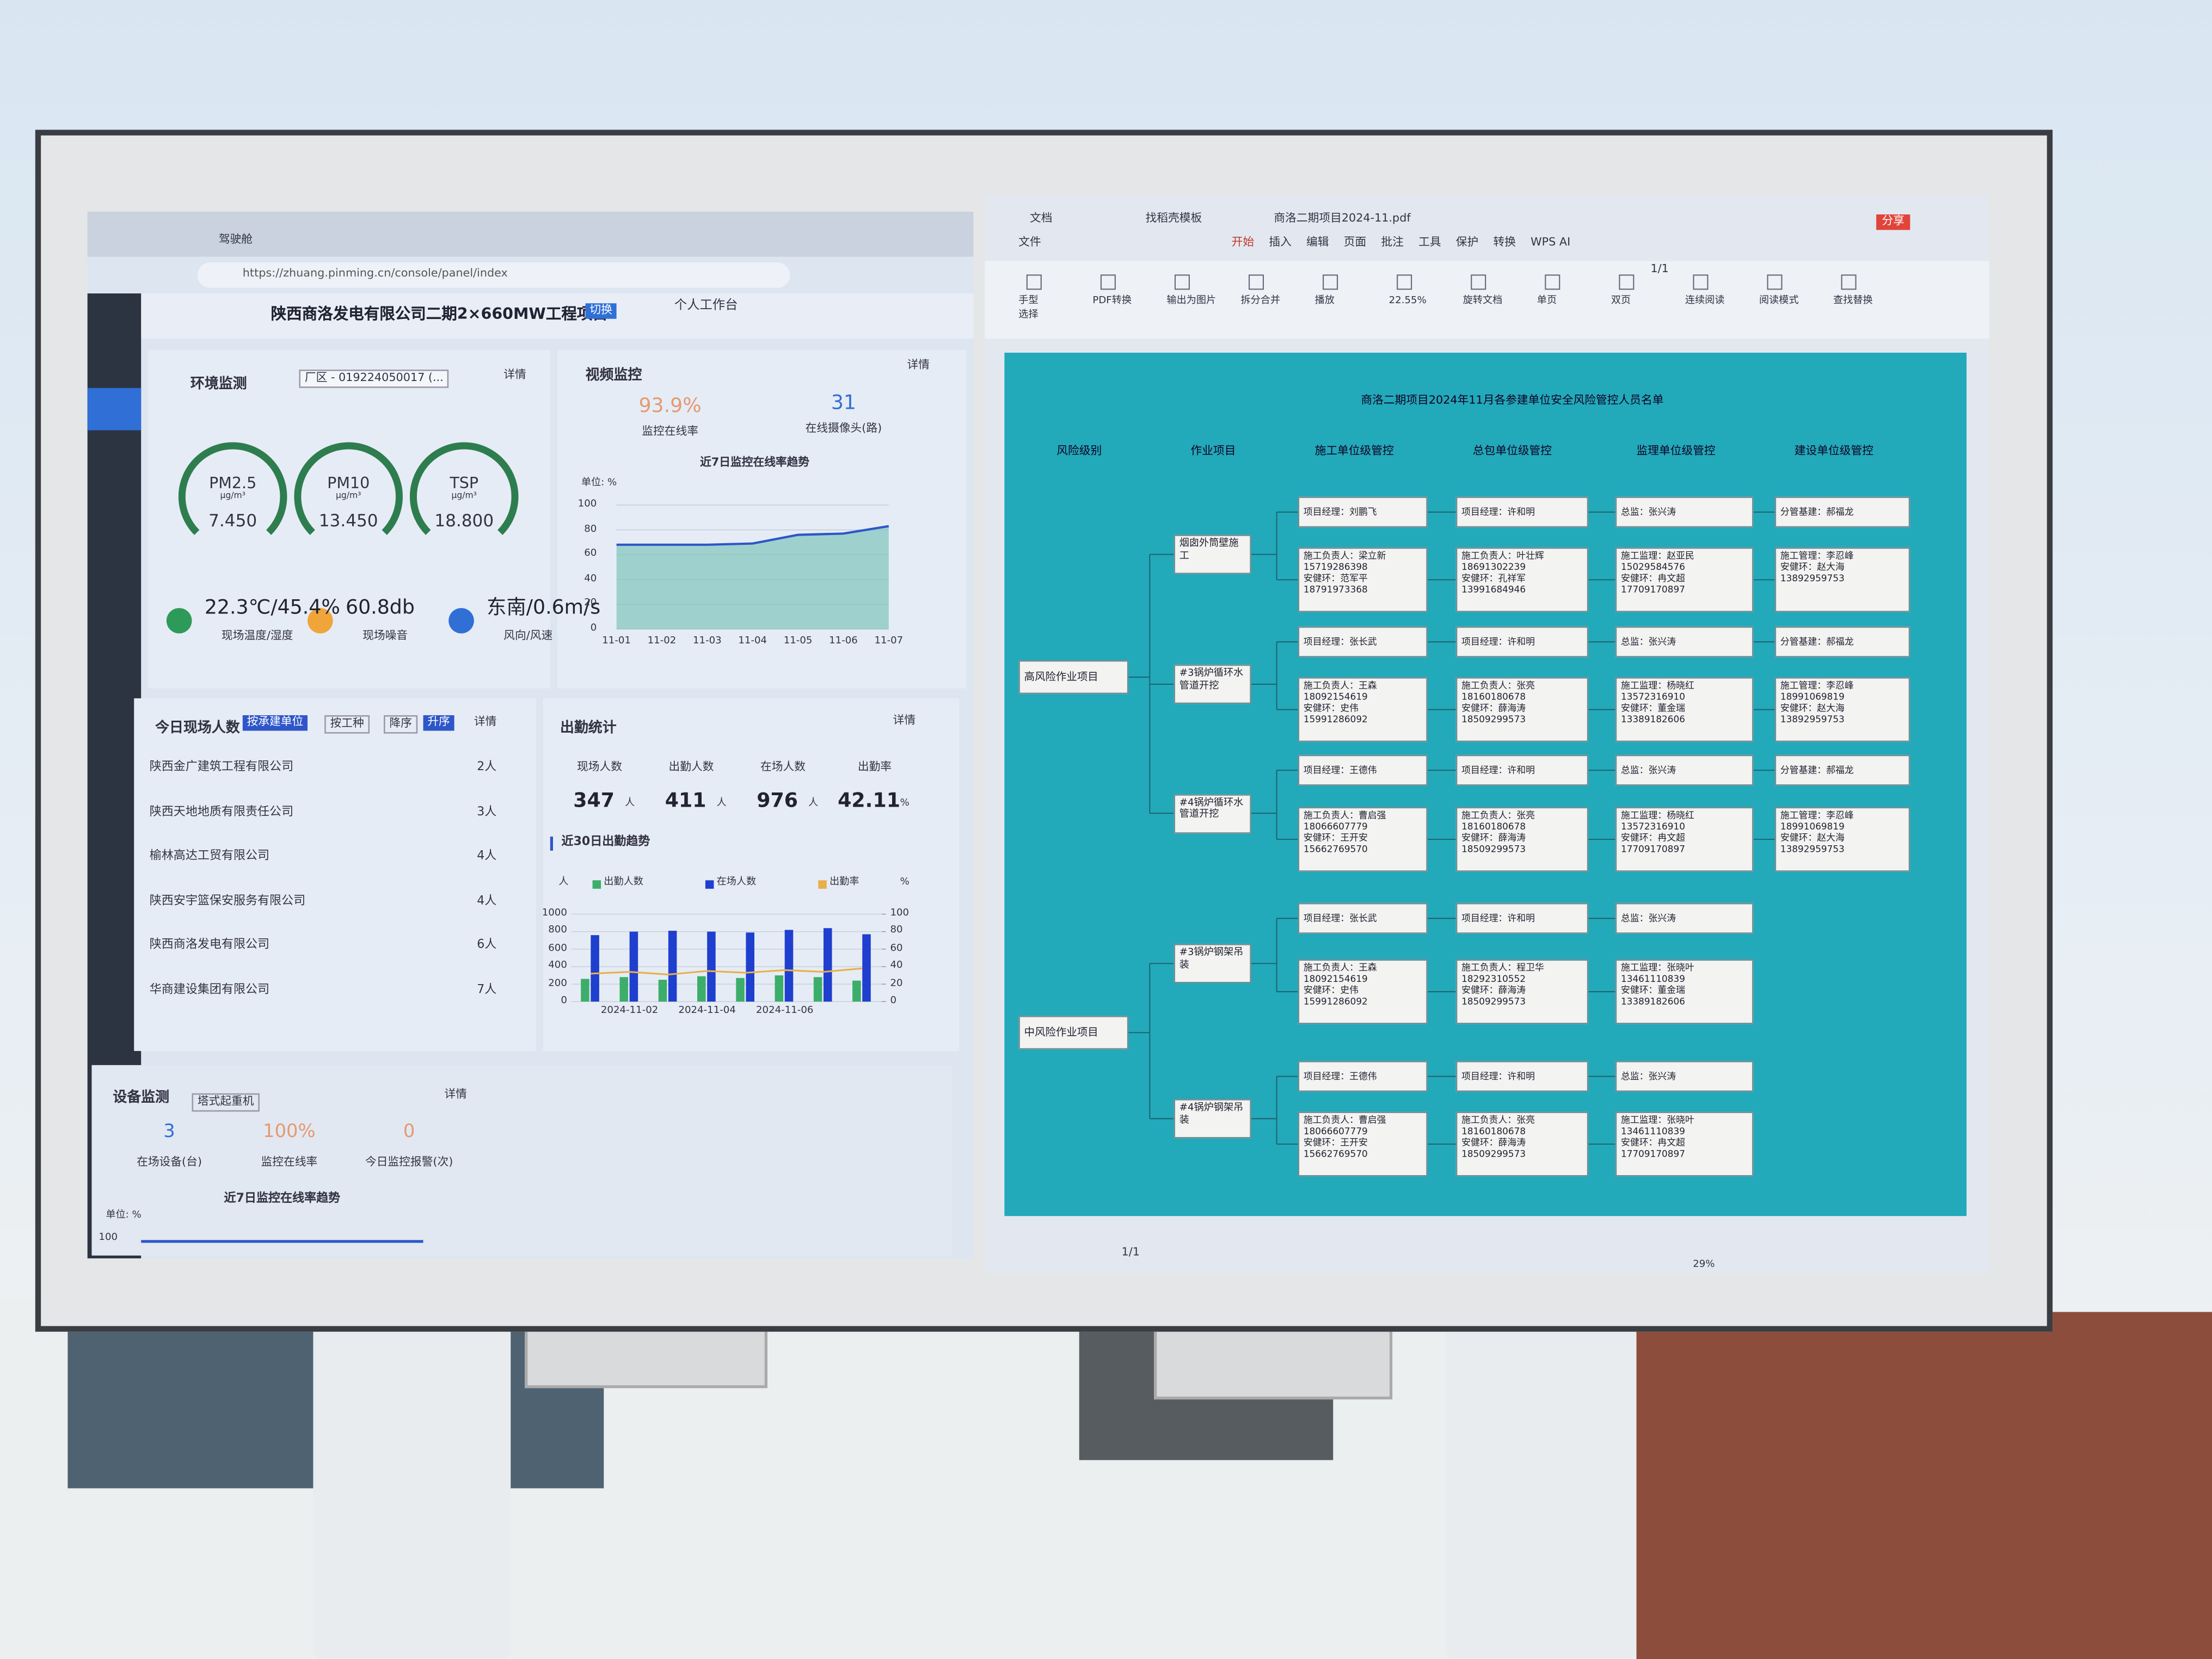  What do you see at coordinates (1653, 590) in the screenshot?
I see `box-line: 17709170897` at bounding box center [1653, 590].